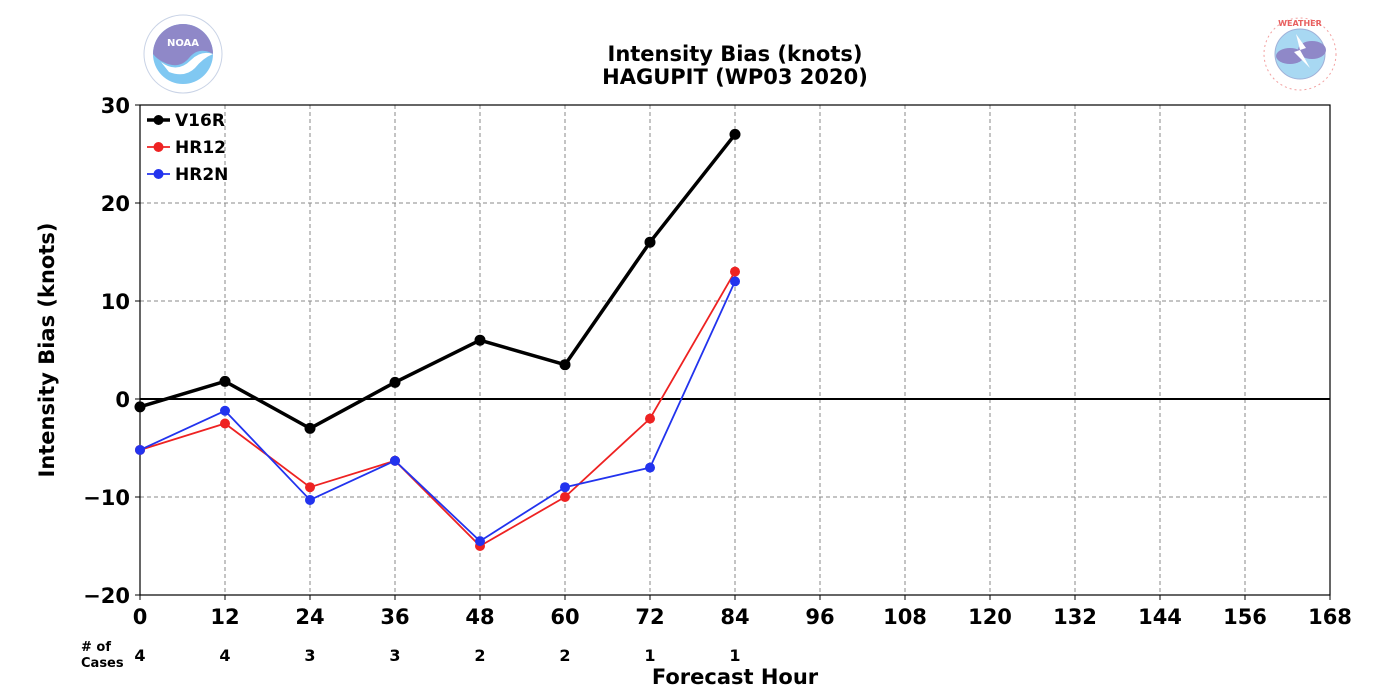 Image resolution: width=1400 pixels, height=700 pixels. Describe the element at coordinates (735, 54) in the screenshot. I see `chart-title: Intensity Bias (knots)` at that location.